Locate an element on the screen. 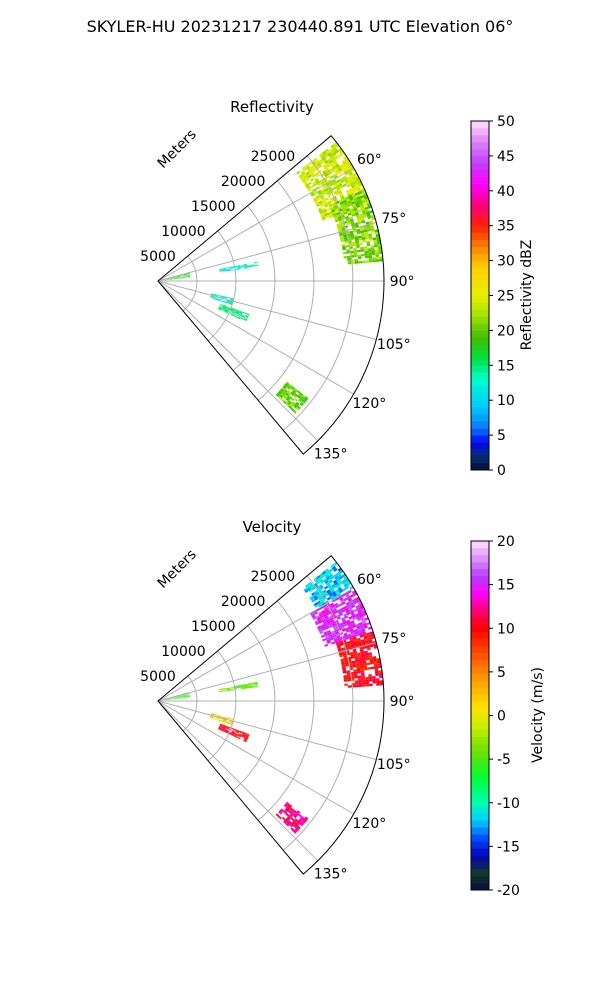  colorbar-tick-label: 35 is located at coordinates (506, 227).